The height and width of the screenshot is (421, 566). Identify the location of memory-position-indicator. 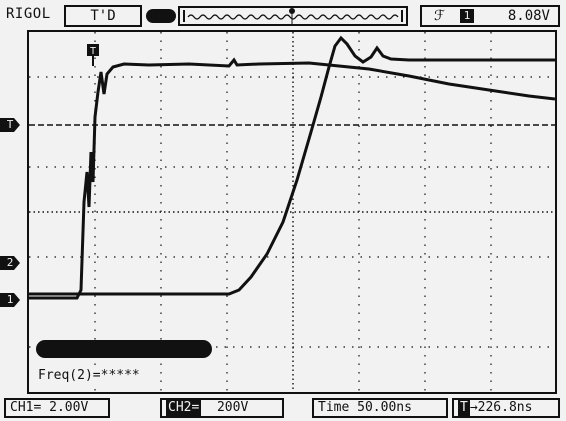
(161, 16).